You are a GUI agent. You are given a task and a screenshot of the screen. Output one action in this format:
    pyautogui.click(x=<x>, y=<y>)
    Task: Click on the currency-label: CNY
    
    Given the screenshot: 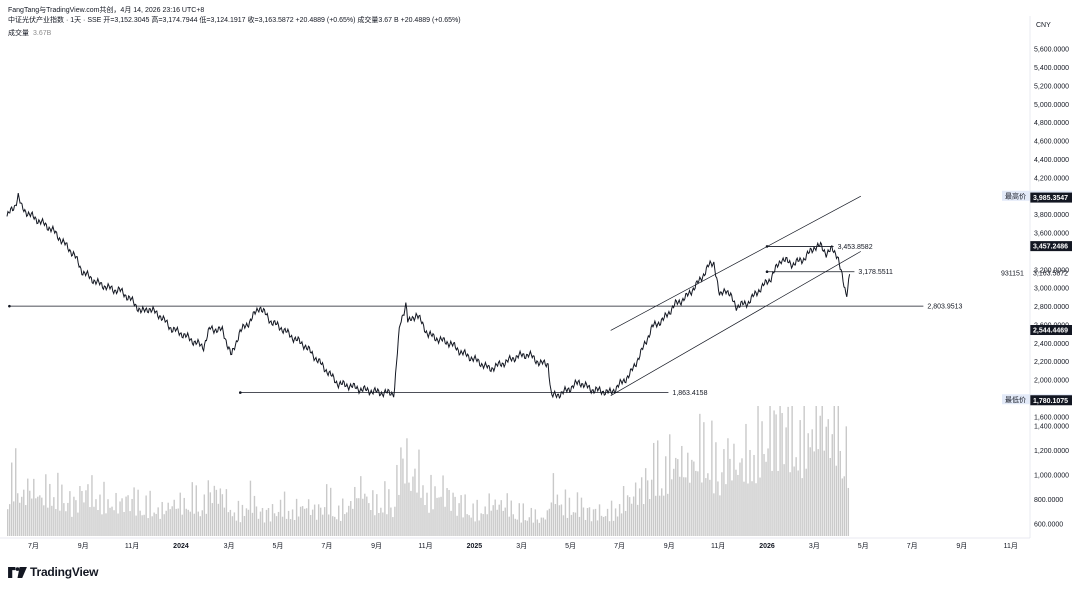 What is the action you would take?
    pyautogui.click(x=1043, y=25)
    